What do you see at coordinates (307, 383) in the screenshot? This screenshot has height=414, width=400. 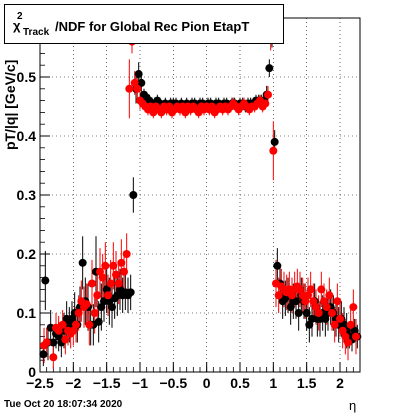 I see `x-tick-label: 1.5` at bounding box center [307, 383].